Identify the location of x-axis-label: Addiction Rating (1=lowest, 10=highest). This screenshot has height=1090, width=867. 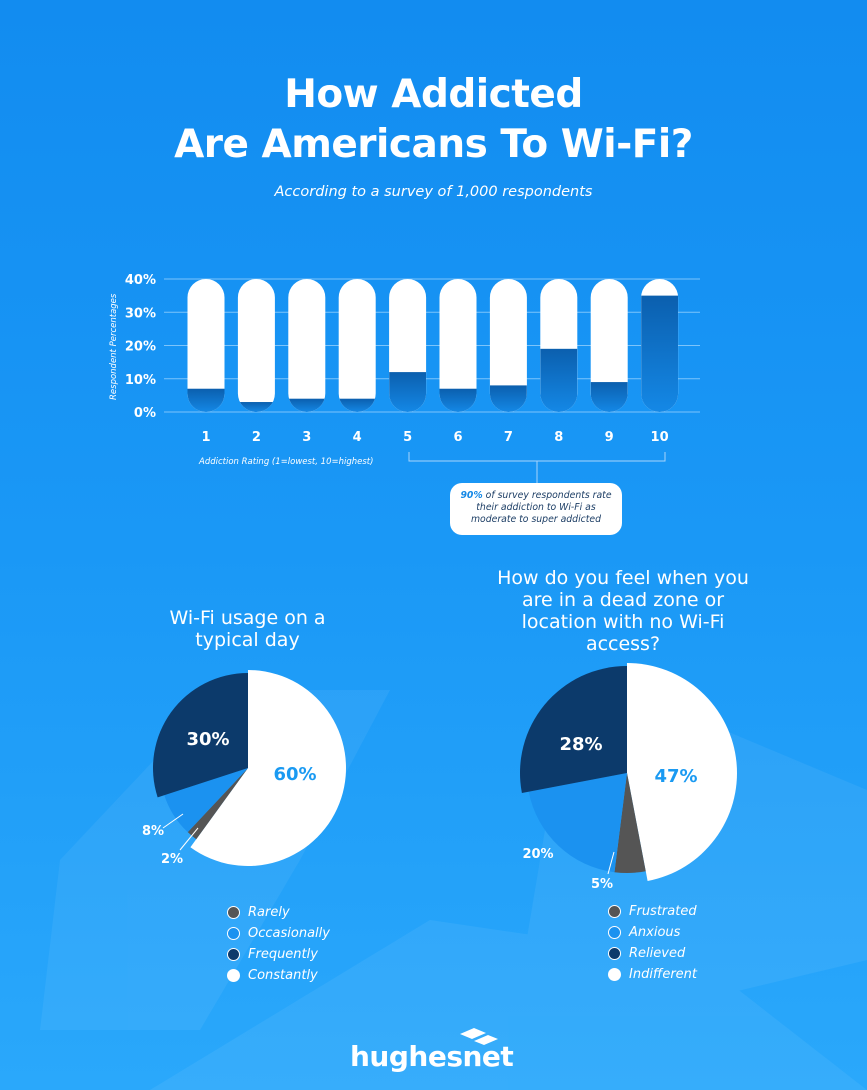
(285, 462).